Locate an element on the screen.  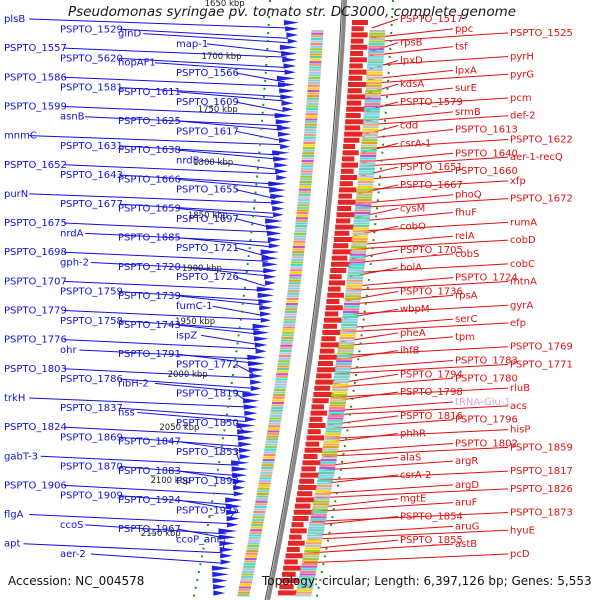
right-gene-label: PSPTO_1873 is located at coordinates (541, 513).